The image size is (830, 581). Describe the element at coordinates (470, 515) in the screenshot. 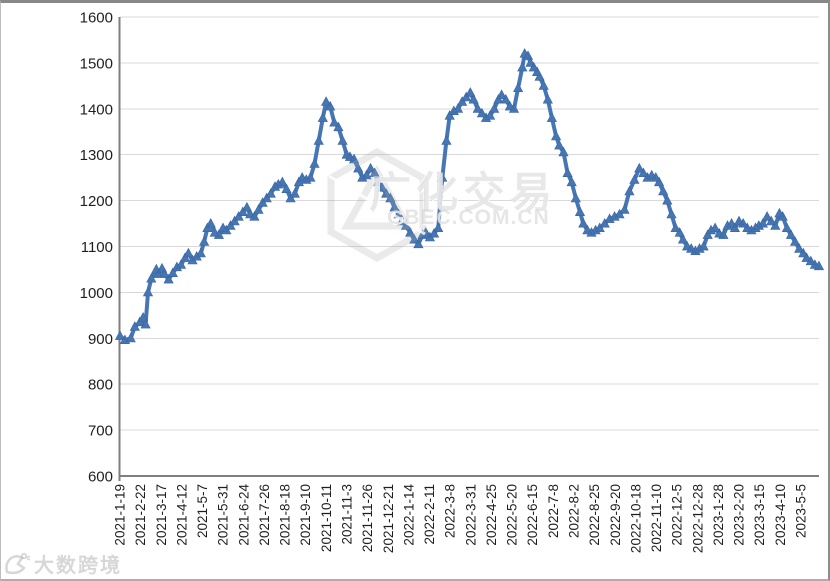

I see `x-axis-tick-label: 2022-3-31` at that location.